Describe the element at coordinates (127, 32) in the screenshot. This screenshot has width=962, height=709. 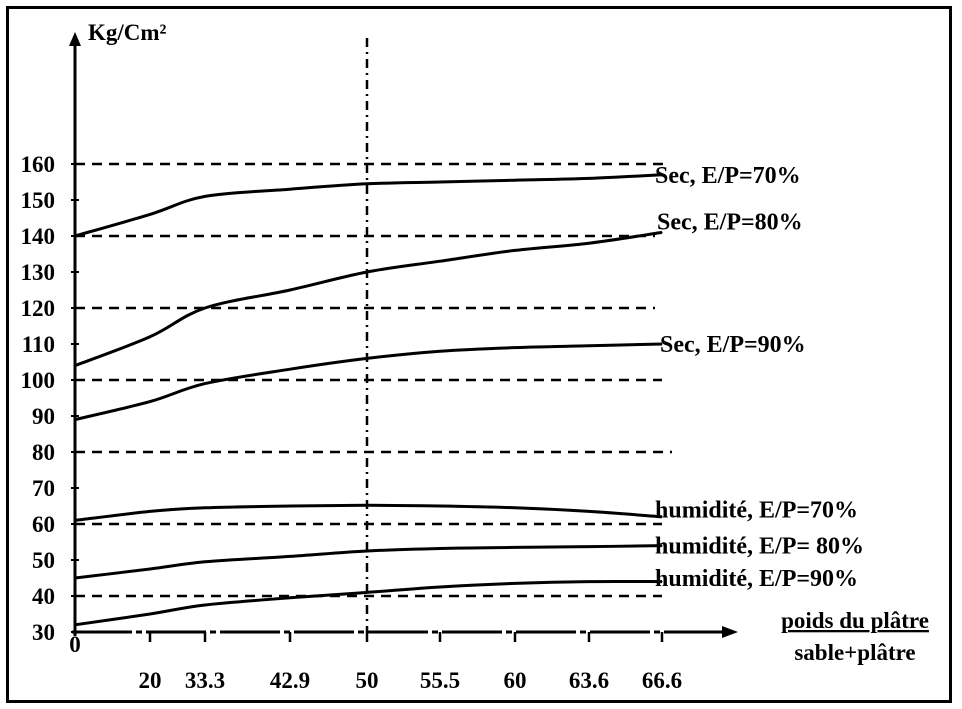
I see `y-axis-title: Kg/Cm²` at that location.